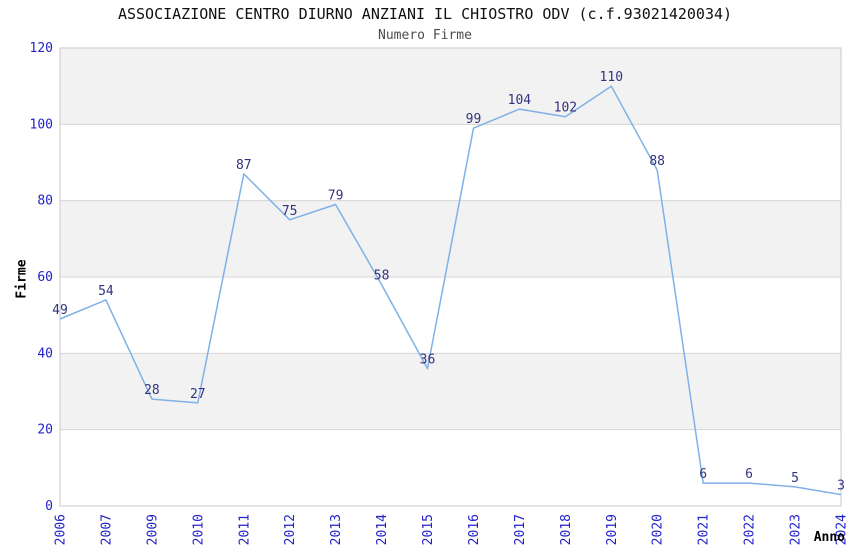 The height and width of the screenshot is (550, 850). What do you see at coordinates (152, 390) in the screenshot?
I see `data-label: 28` at bounding box center [152, 390].